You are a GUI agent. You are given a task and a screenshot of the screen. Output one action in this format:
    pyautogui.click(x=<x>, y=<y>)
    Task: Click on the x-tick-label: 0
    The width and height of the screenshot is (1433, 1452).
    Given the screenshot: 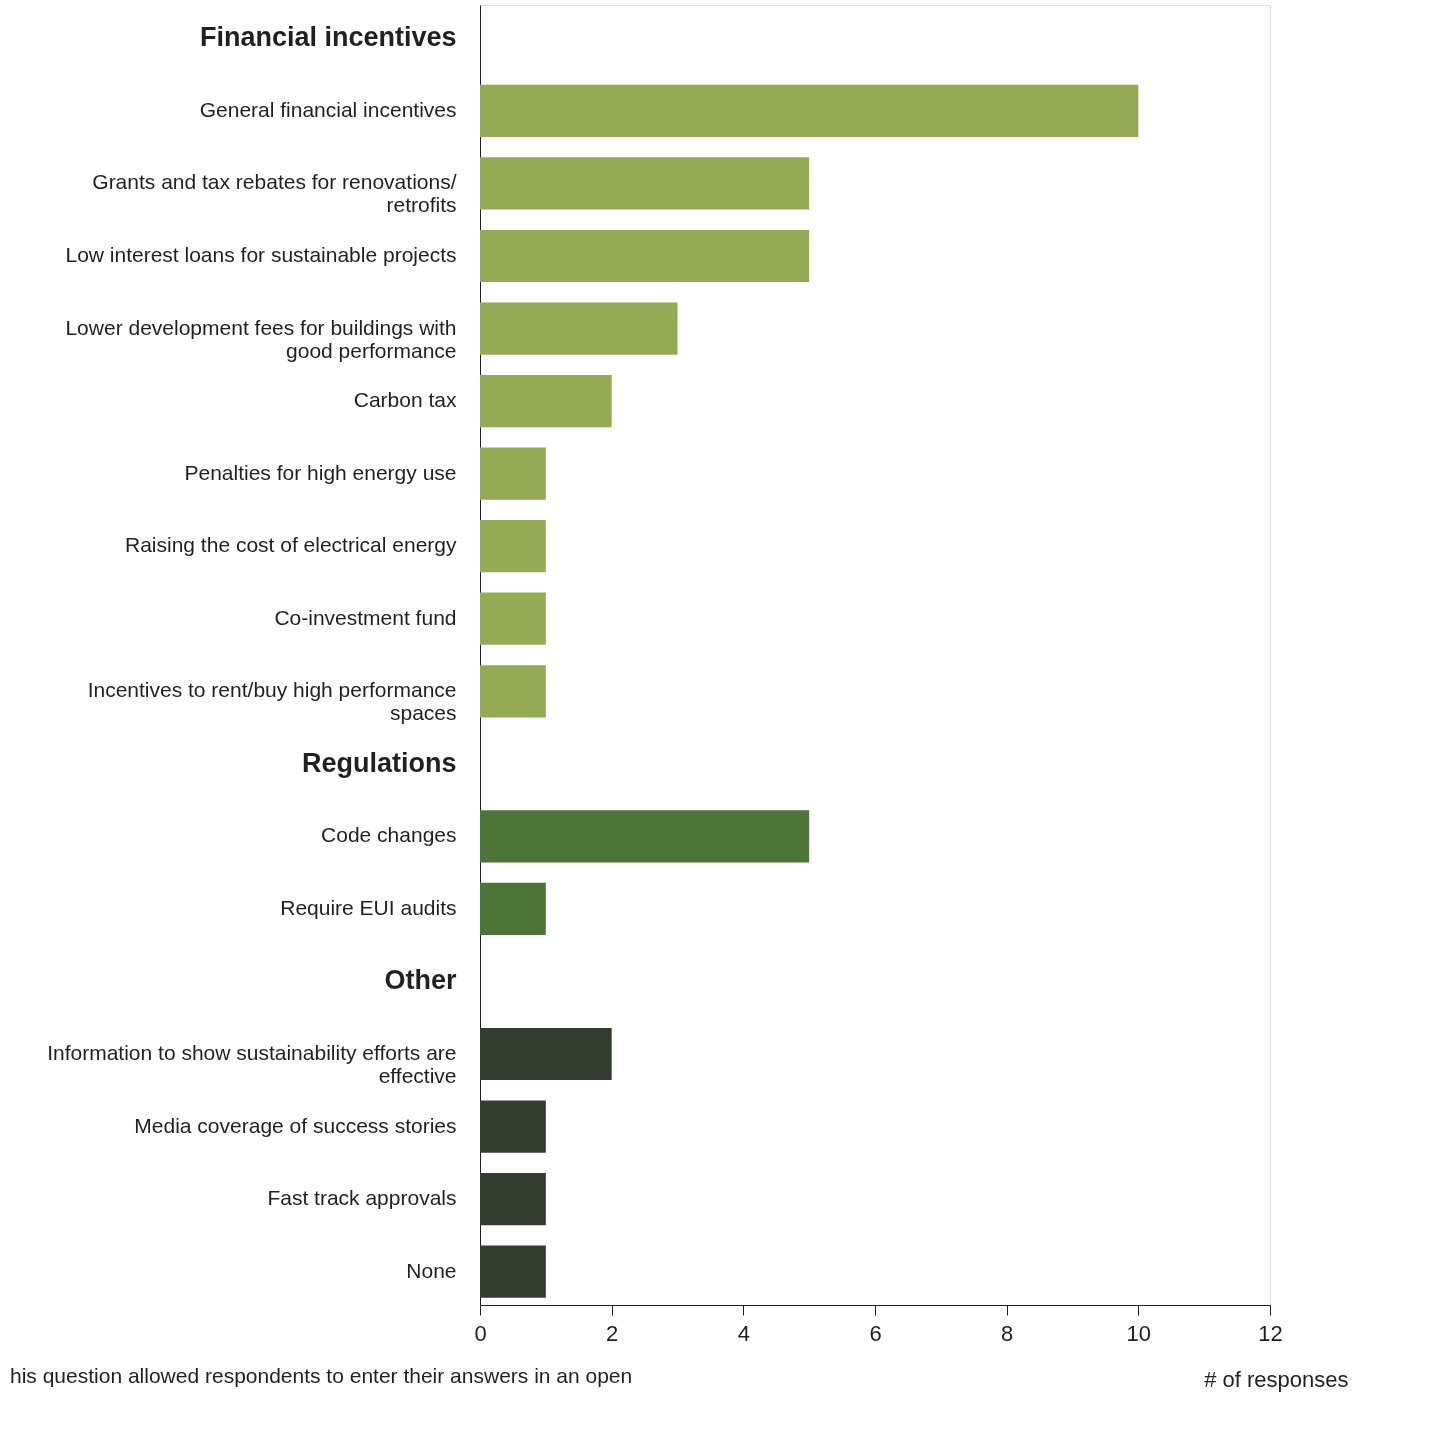 What is the action you would take?
    pyautogui.click(x=480, y=1333)
    